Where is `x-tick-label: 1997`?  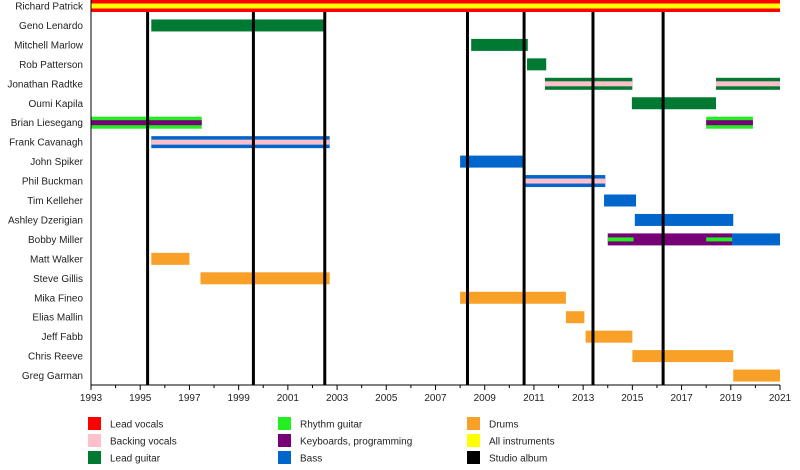
x-tick-label: 1997 is located at coordinates (189, 398).